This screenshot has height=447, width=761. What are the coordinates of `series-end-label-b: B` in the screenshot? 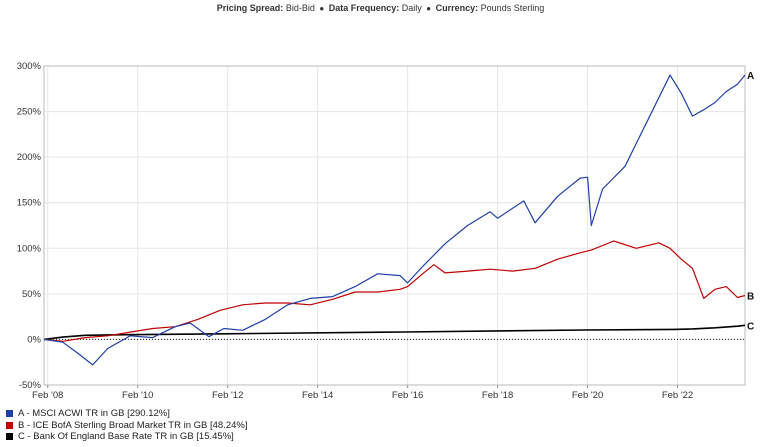 It's located at (750, 296).